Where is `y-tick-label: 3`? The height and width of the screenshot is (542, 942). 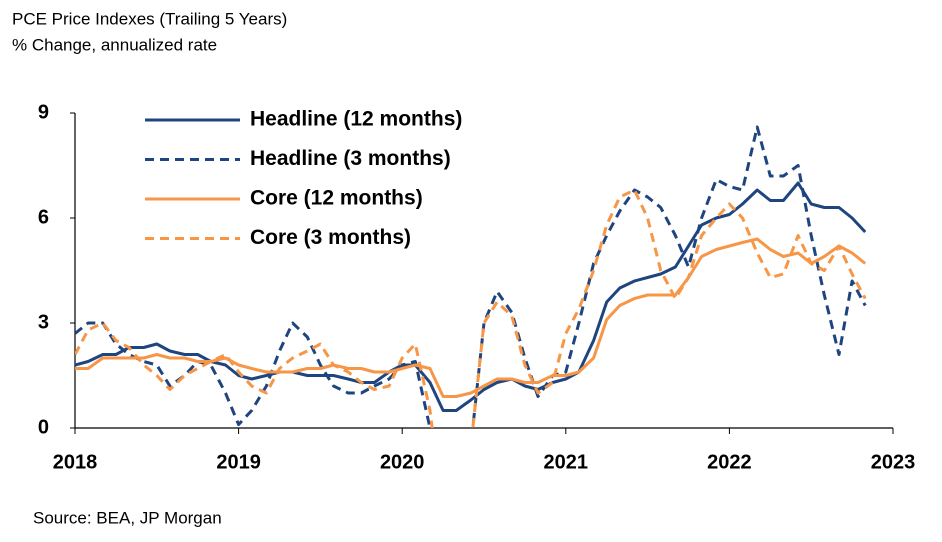 y-tick-label: 3 is located at coordinates (43, 322).